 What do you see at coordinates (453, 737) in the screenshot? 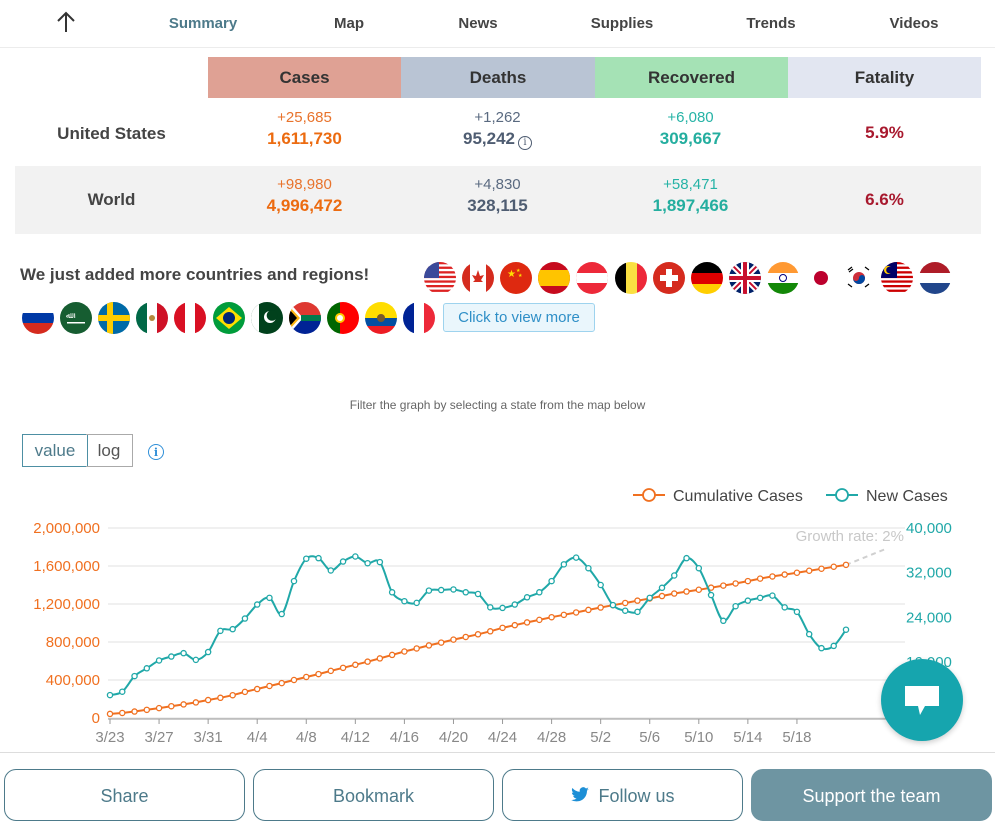
I see `x-tick-label: 4/20` at bounding box center [453, 737].